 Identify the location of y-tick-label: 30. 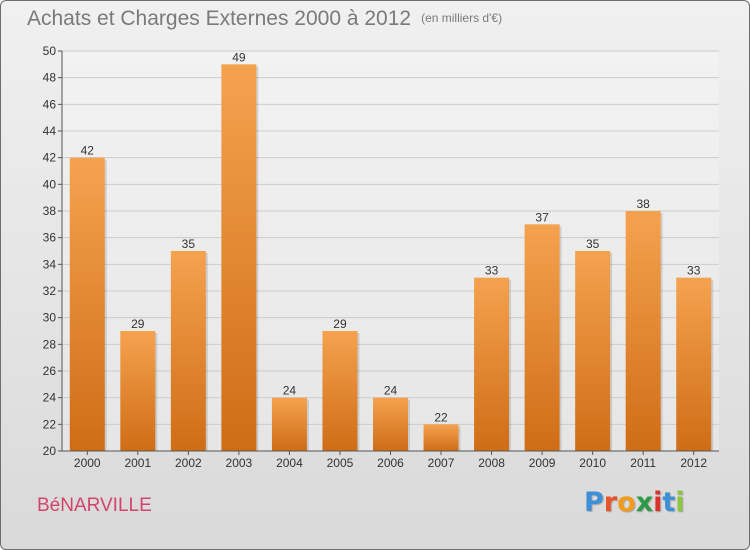
(50, 318).